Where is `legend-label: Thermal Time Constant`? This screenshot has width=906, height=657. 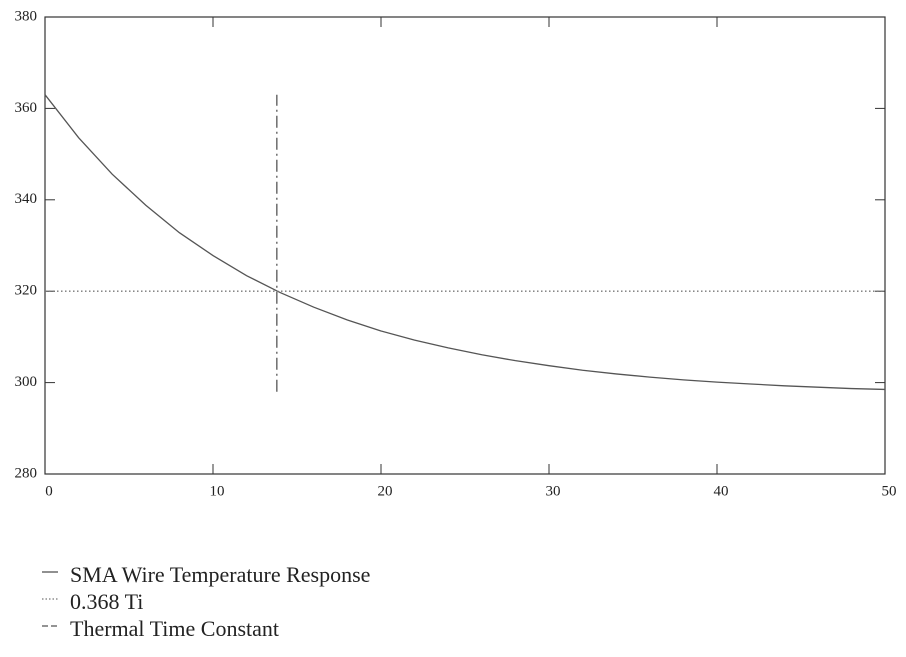
legend-label: Thermal Time Constant is located at coordinates (174, 628).